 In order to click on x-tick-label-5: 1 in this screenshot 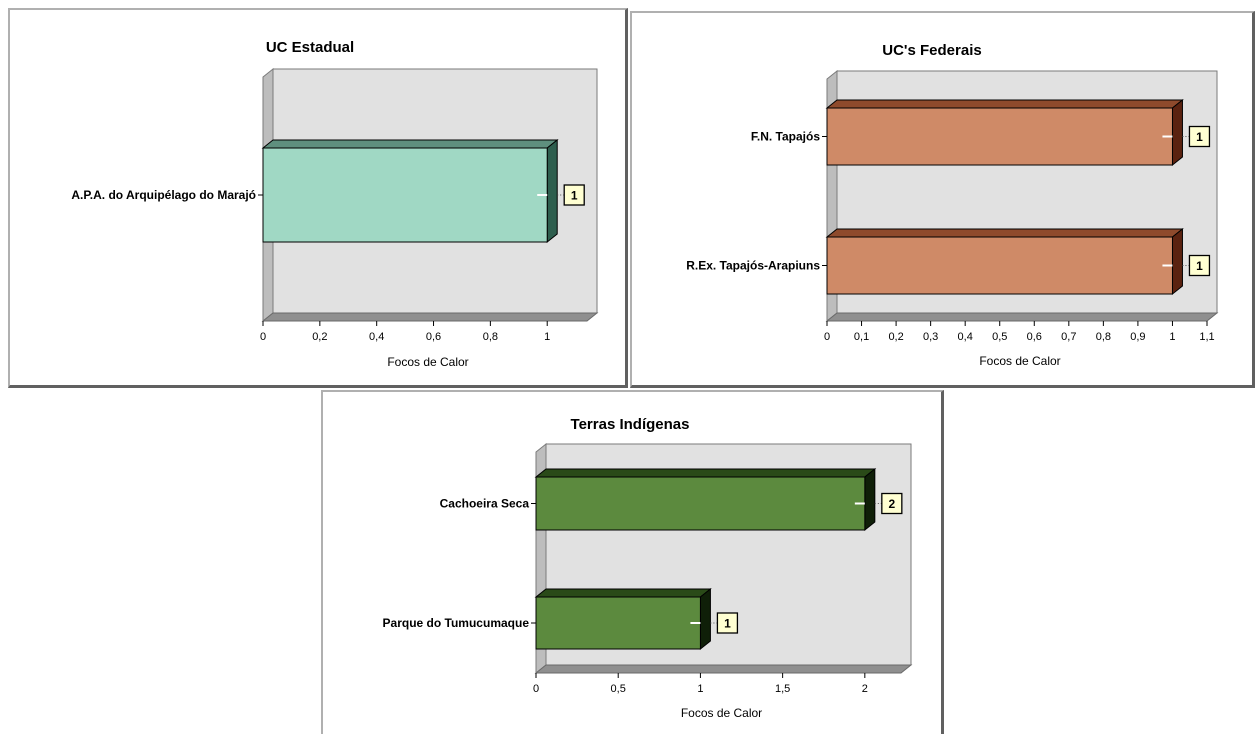, I will do `click(547, 337)`.